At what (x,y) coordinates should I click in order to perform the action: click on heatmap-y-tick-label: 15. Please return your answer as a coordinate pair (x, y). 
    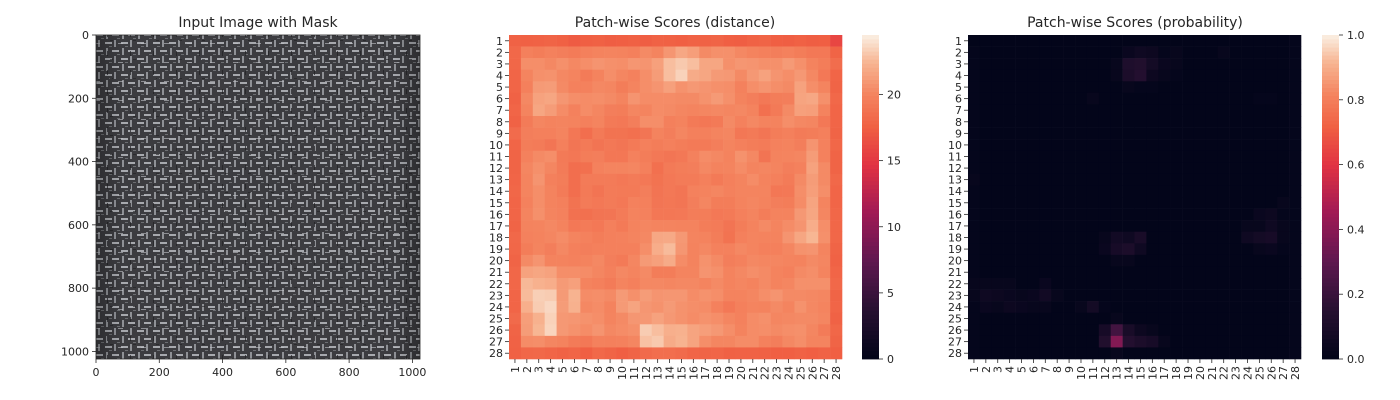
    Looking at the image, I should click on (955, 203).